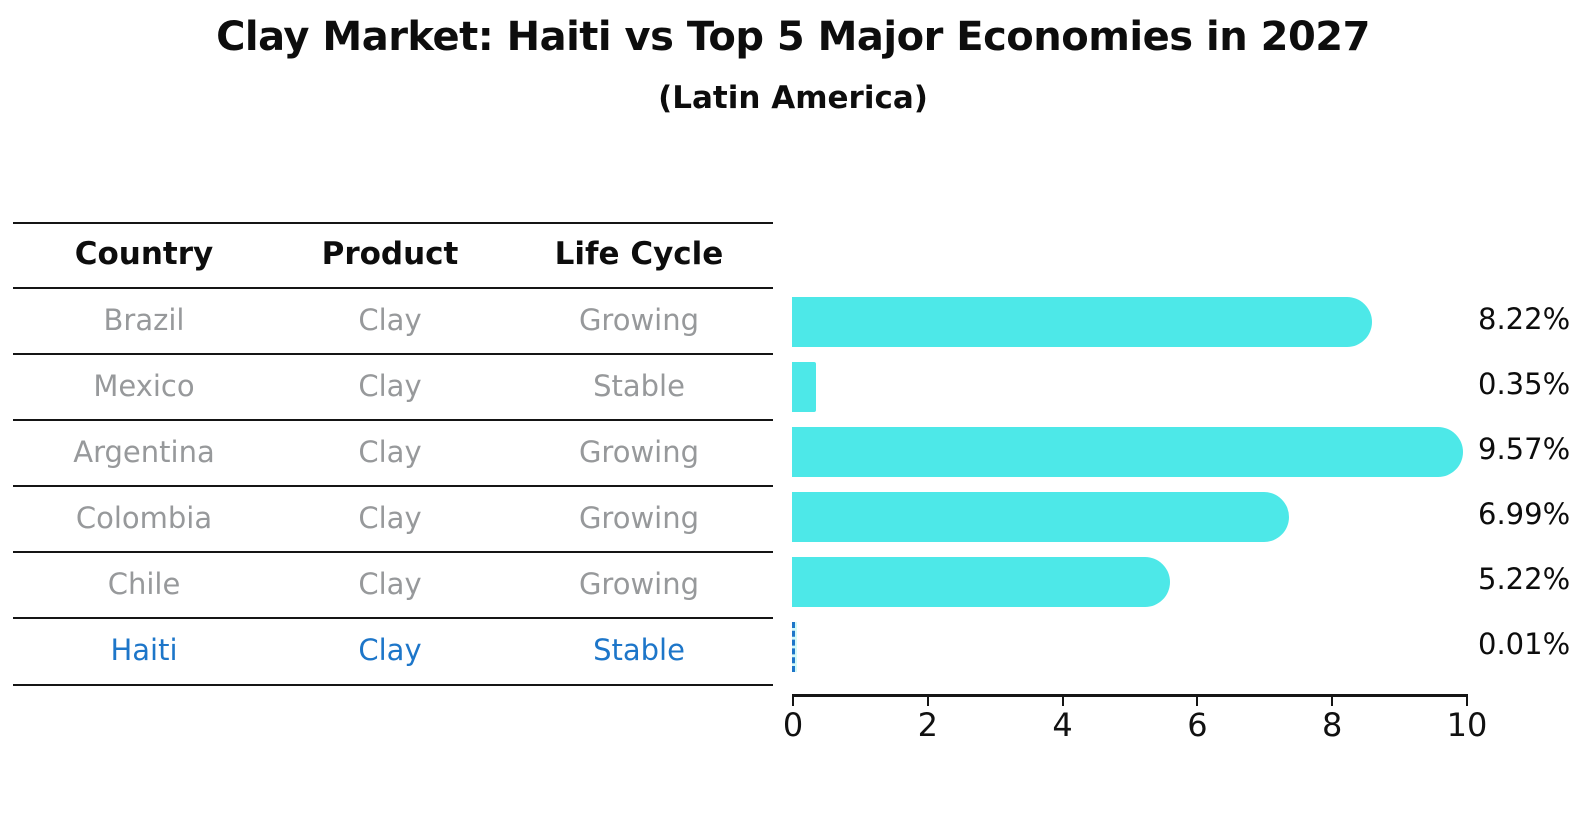  Describe the element at coordinates (1082, 322) in the screenshot. I see `bar-brazil` at that location.